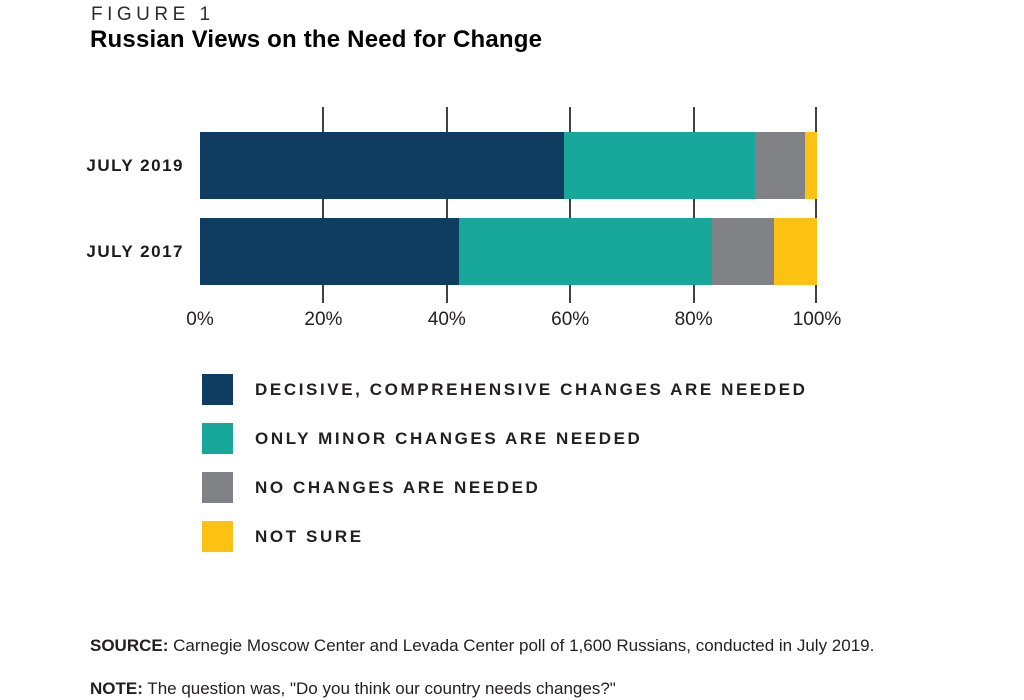  What do you see at coordinates (449, 438) in the screenshot?
I see `legend-label: ONLY MINOR CHANGES ARE NEEDED` at bounding box center [449, 438].